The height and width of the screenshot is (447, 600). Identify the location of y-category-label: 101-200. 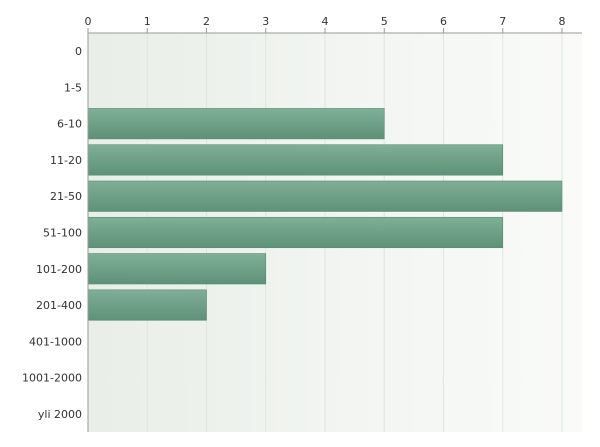
(59, 269).